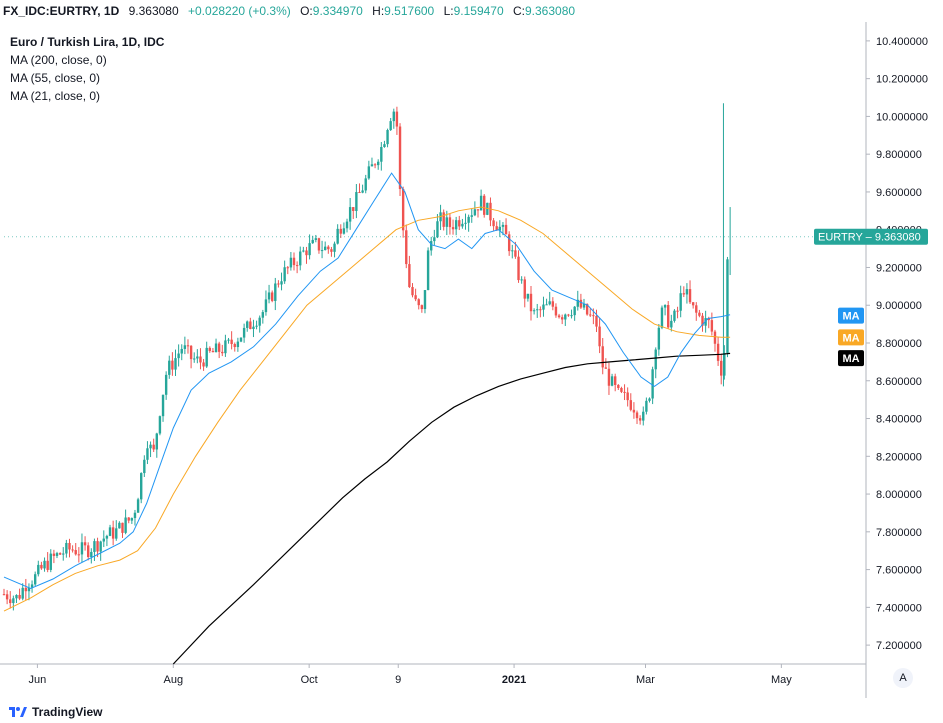 The image size is (943, 723). Describe the element at coordinates (903, 678) in the screenshot. I see `auto-scale-button: A` at that location.